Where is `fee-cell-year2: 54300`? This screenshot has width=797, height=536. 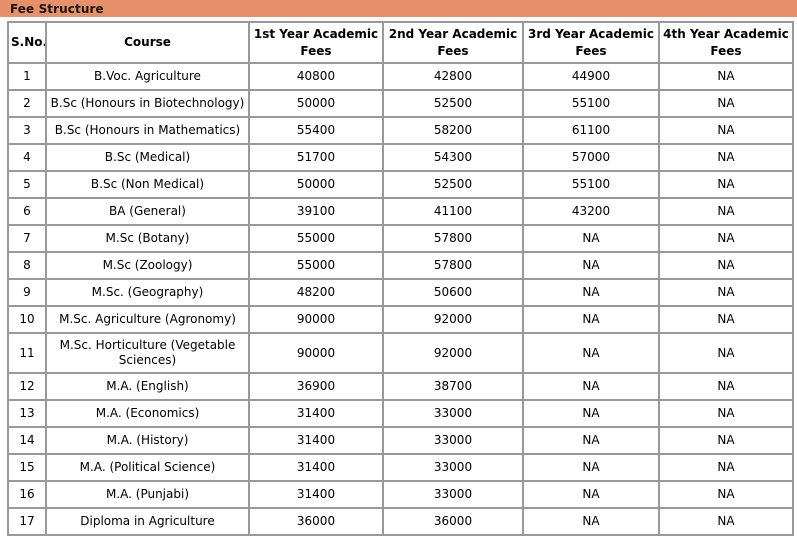
fee-cell-year2: 54300 is located at coordinates (453, 157).